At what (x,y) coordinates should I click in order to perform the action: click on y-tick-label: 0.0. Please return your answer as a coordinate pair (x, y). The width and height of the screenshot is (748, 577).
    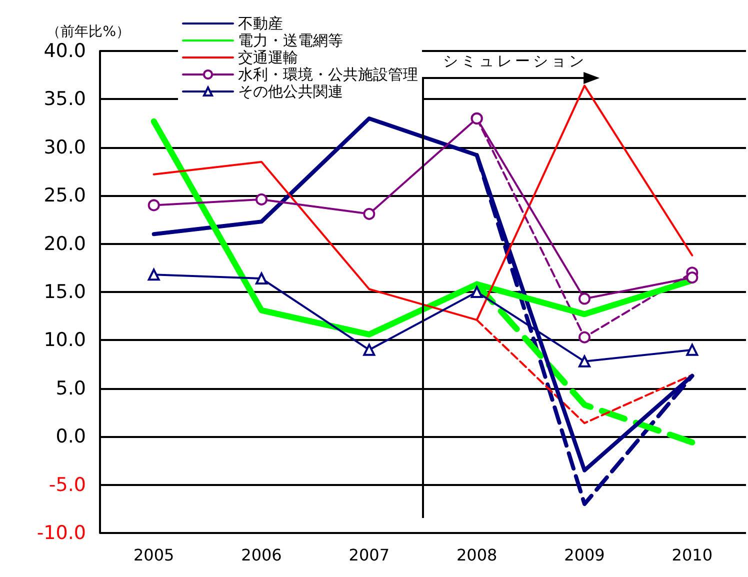
    Looking at the image, I should click on (71, 437).